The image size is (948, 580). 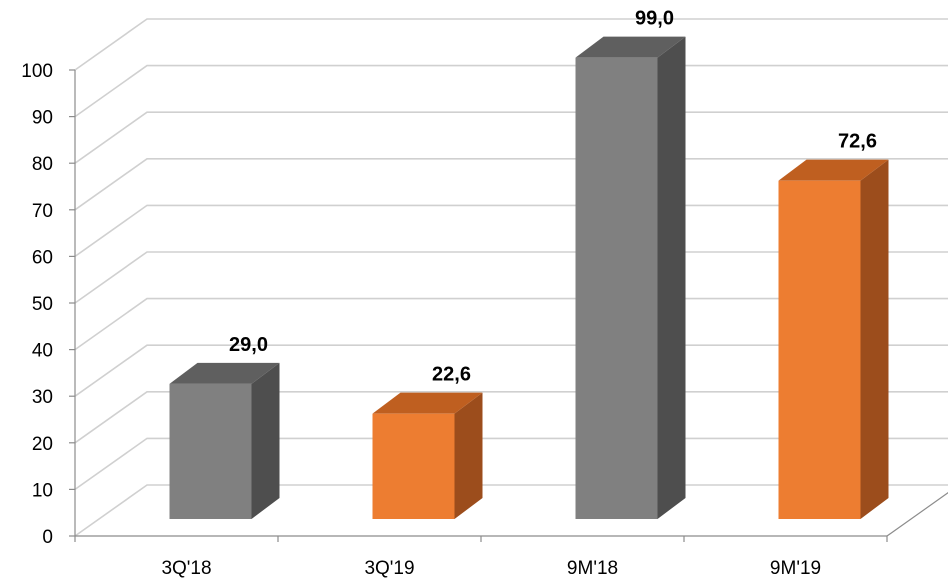 I want to click on x-category-label: 3Q'19, so click(x=389, y=568).